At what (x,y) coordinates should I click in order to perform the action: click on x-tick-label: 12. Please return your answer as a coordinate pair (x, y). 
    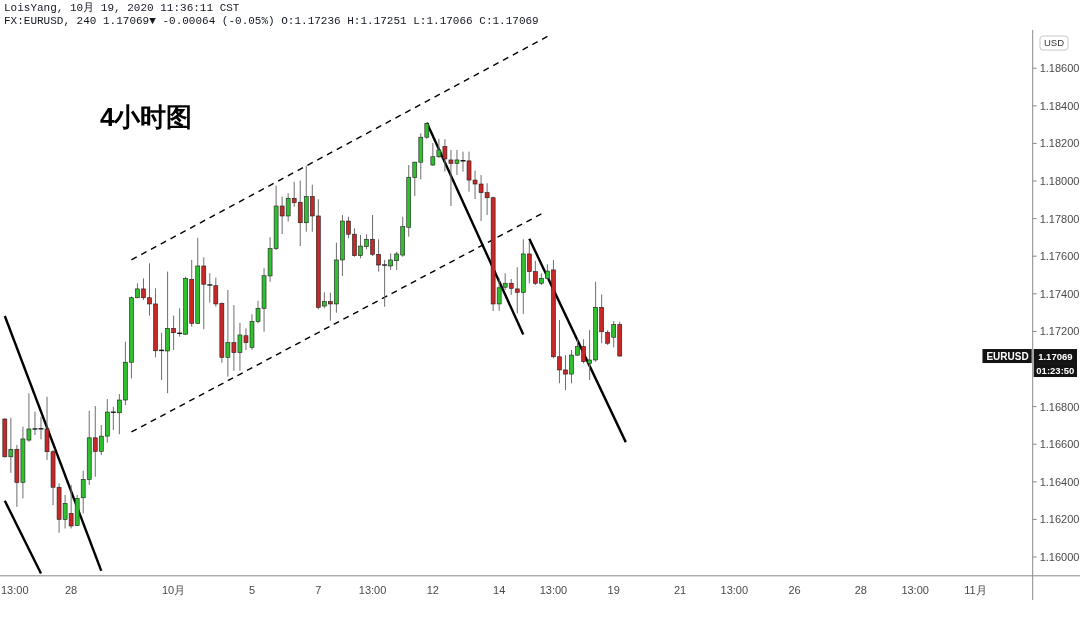
    Looking at the image, I should click on (432, 590).